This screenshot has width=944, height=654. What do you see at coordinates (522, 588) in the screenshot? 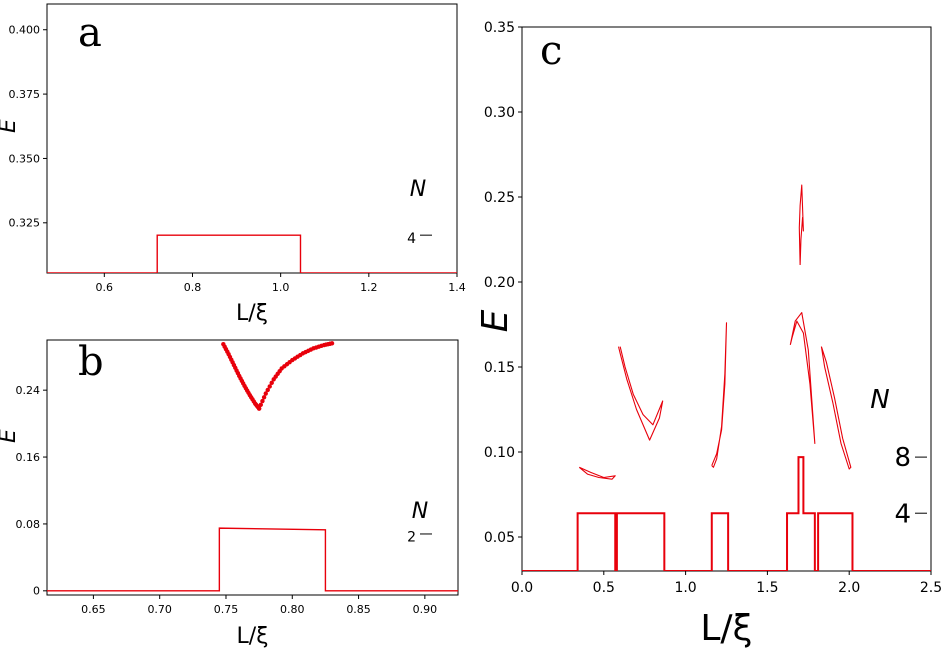
I see `panel-c-x-tick-label: 0.0` at bounding box center [522, 588].